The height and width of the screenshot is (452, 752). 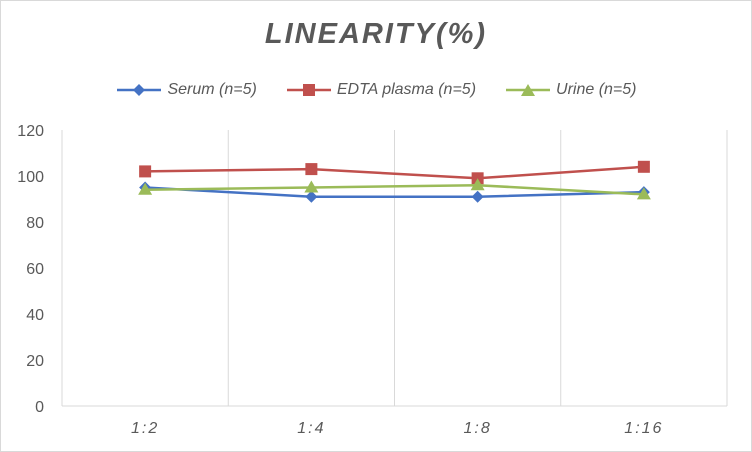 I want to click on legend-item-edta-plasma: EDTA plasma (n=5), so click(x=380, y=90).